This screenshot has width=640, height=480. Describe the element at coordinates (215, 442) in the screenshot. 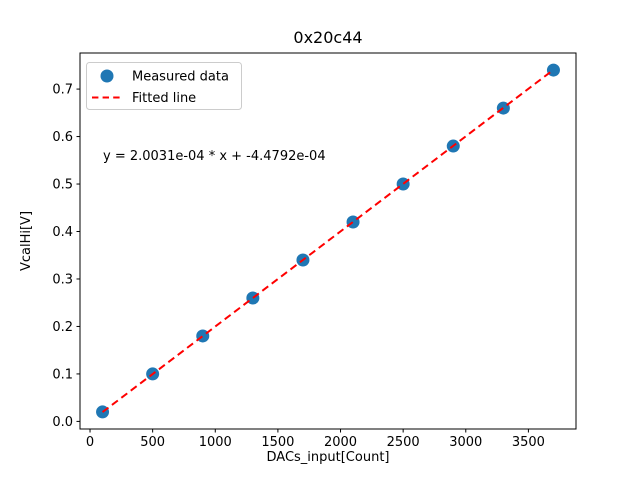

I see `x-tick-label: 1000` at that location.